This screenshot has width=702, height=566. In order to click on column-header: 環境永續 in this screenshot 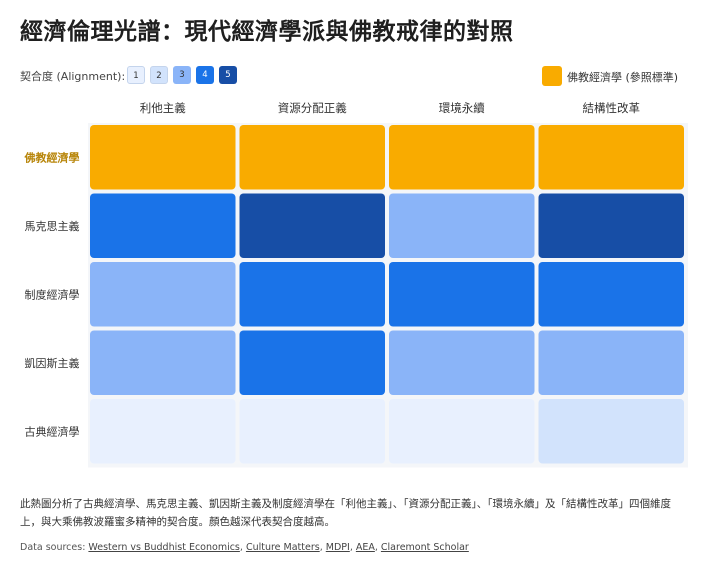, I will do `click(462, 108)`.